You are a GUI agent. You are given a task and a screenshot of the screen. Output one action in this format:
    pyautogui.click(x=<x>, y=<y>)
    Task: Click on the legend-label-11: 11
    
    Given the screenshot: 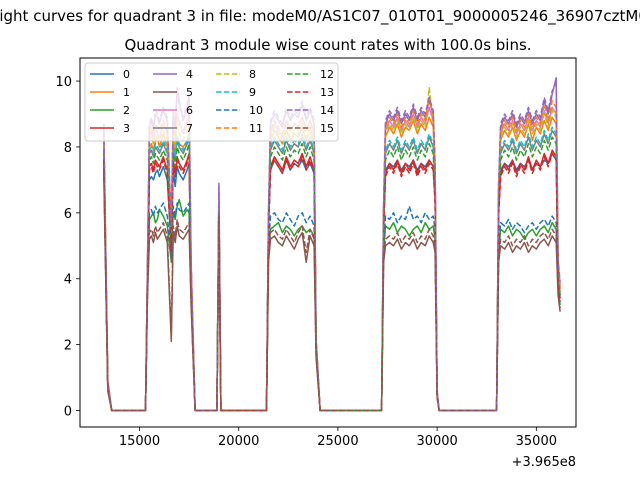 What is the action you would take?
    pyautogui.click(x=256, y=128)
    